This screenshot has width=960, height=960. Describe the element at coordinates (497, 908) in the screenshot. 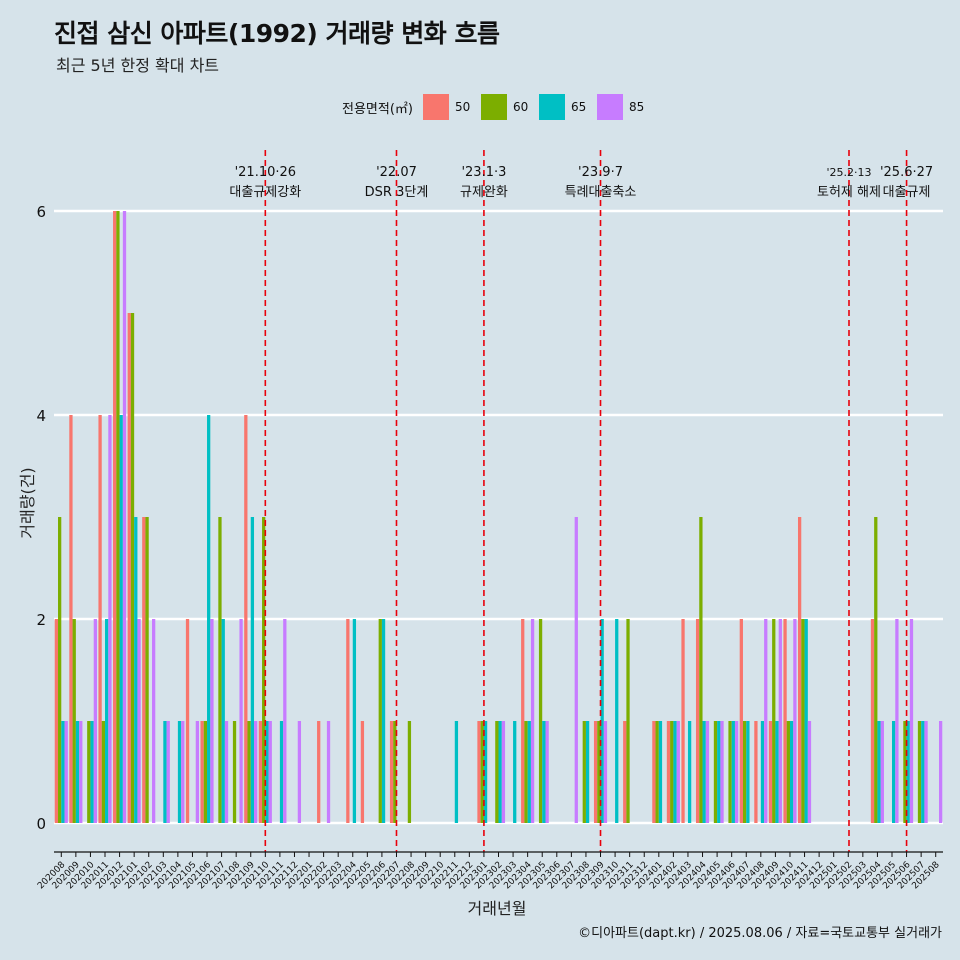

I see `x-axis-title: 거래년월` at that location.